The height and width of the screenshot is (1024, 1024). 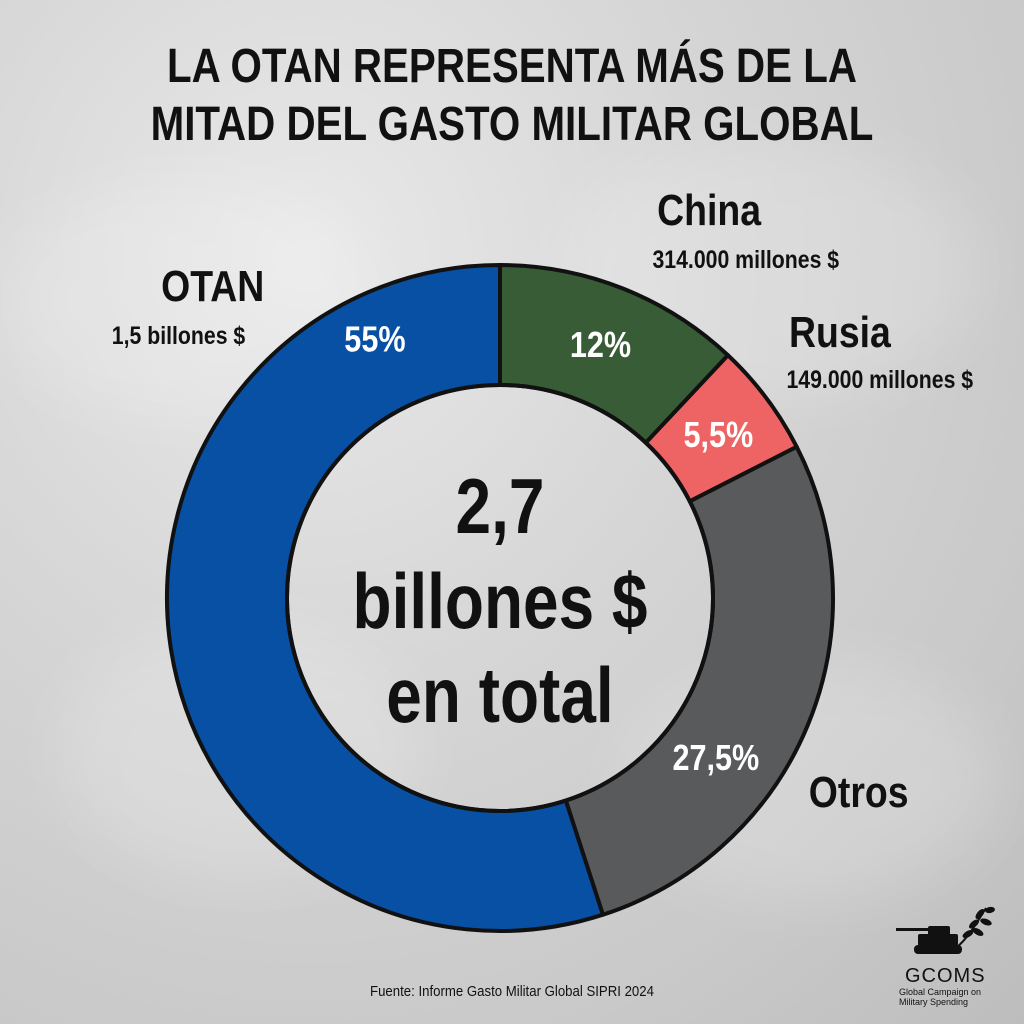 I want to click on china-label-name: China, so click(x=709, y=210).